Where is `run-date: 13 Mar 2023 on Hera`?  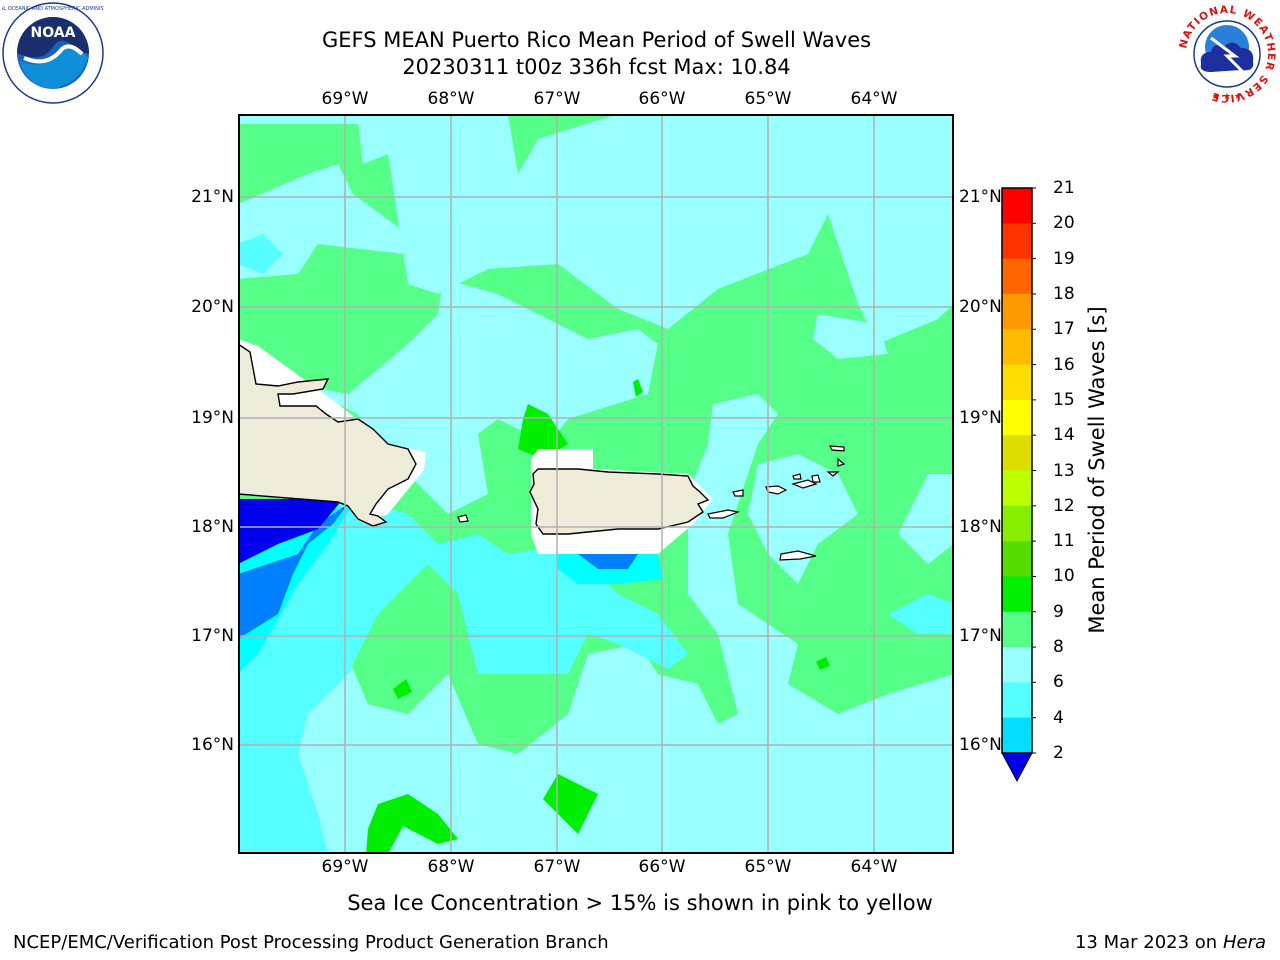
run-date: 13 Mar 2023 on Hera is located at coordinates (1170, 942).